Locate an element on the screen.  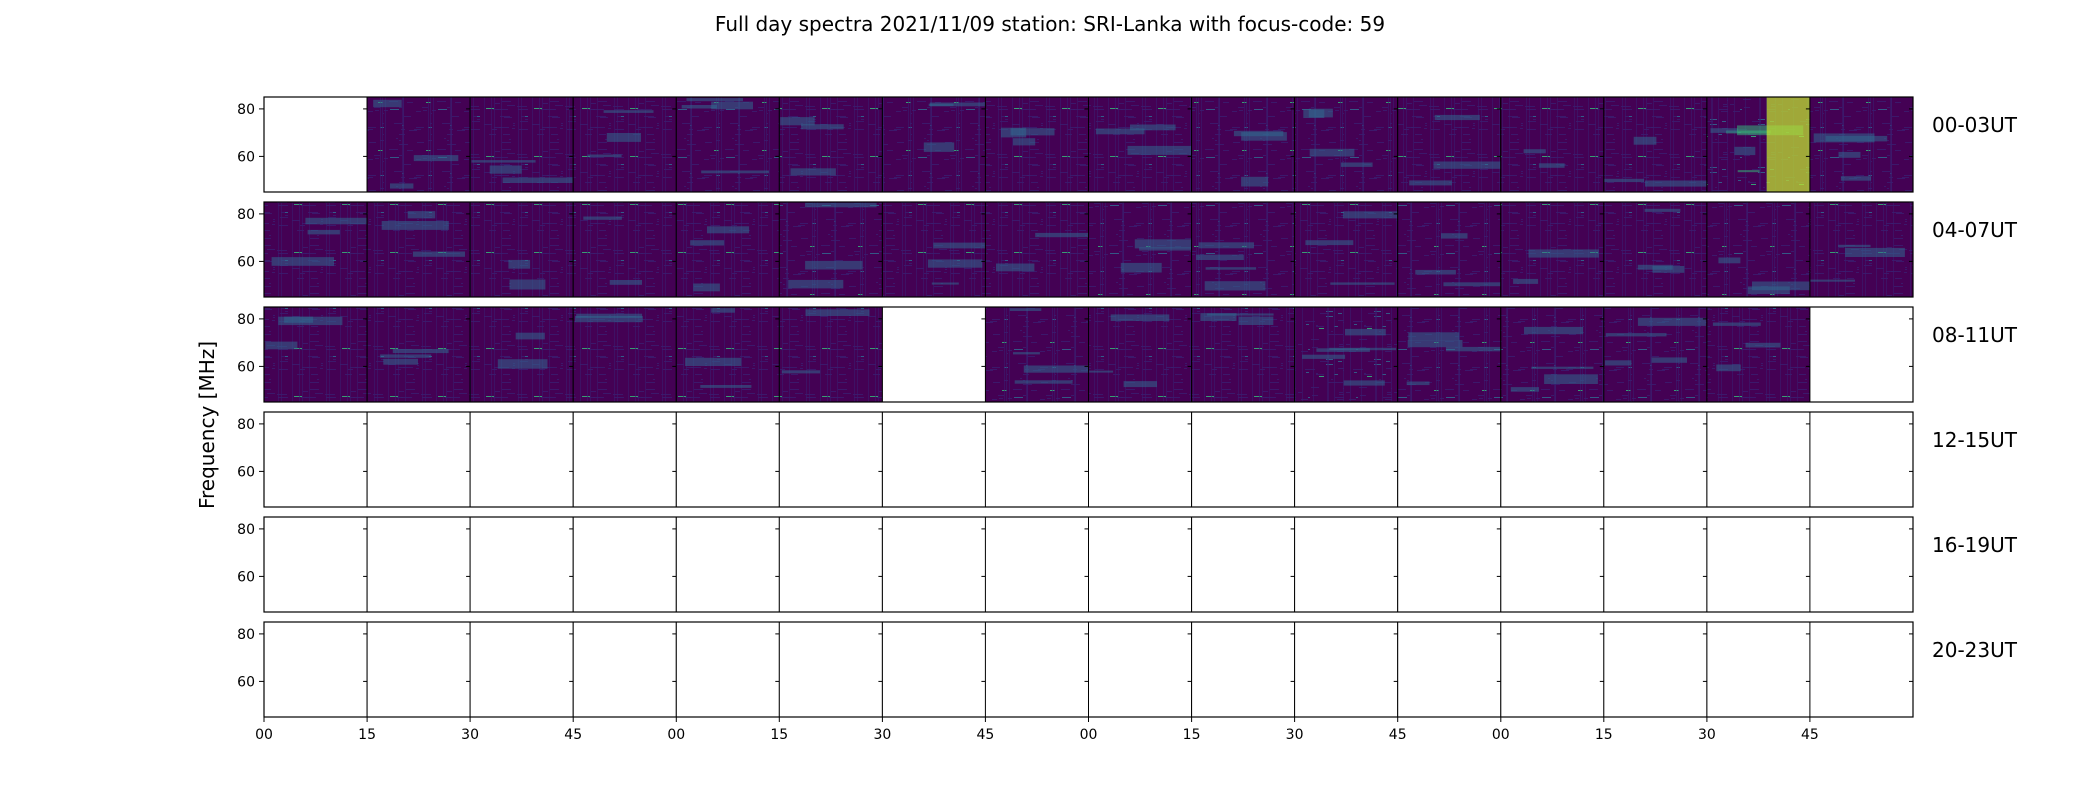
row-time-label: 00-03UT is located at coordinates (1975, 125).